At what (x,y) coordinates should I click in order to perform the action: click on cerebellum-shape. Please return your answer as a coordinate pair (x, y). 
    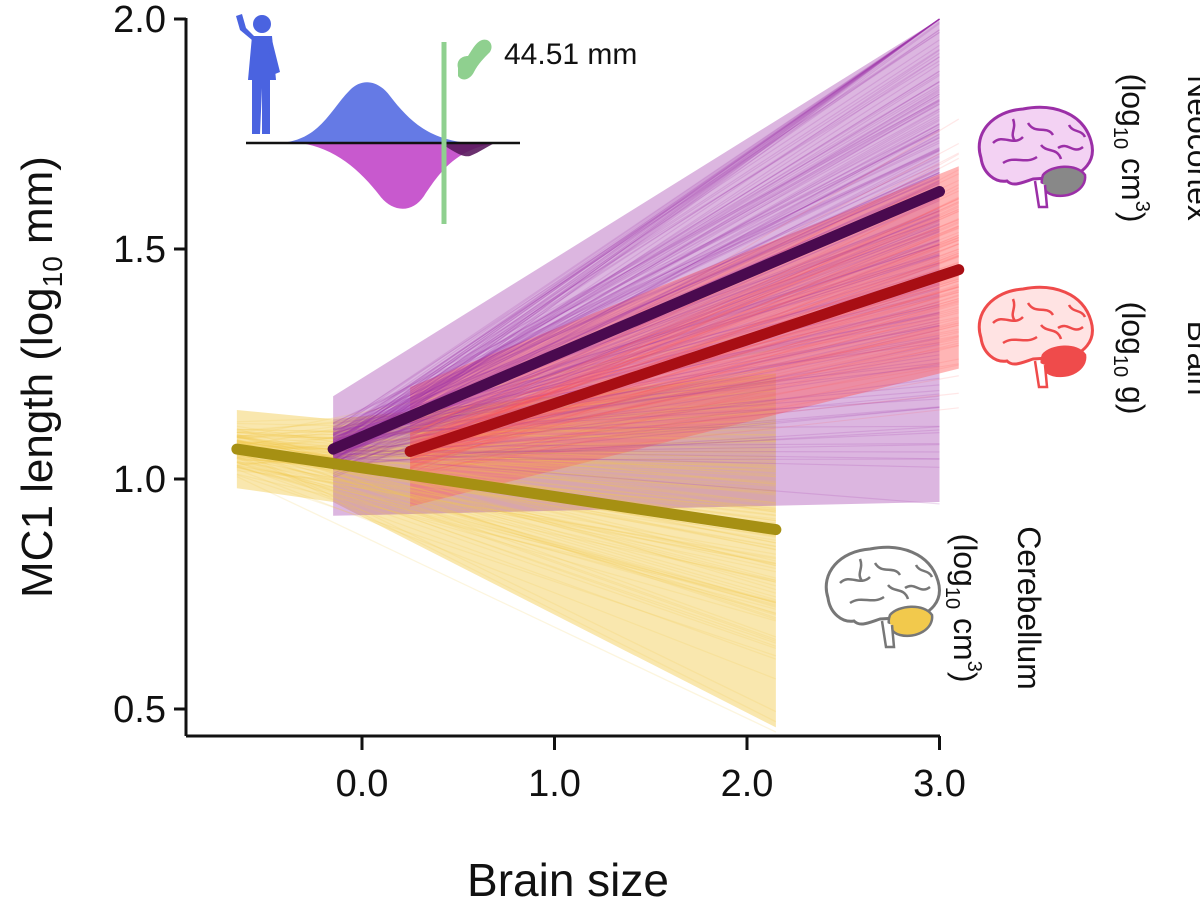
    Looking at the image, I should click on (1063, 181).